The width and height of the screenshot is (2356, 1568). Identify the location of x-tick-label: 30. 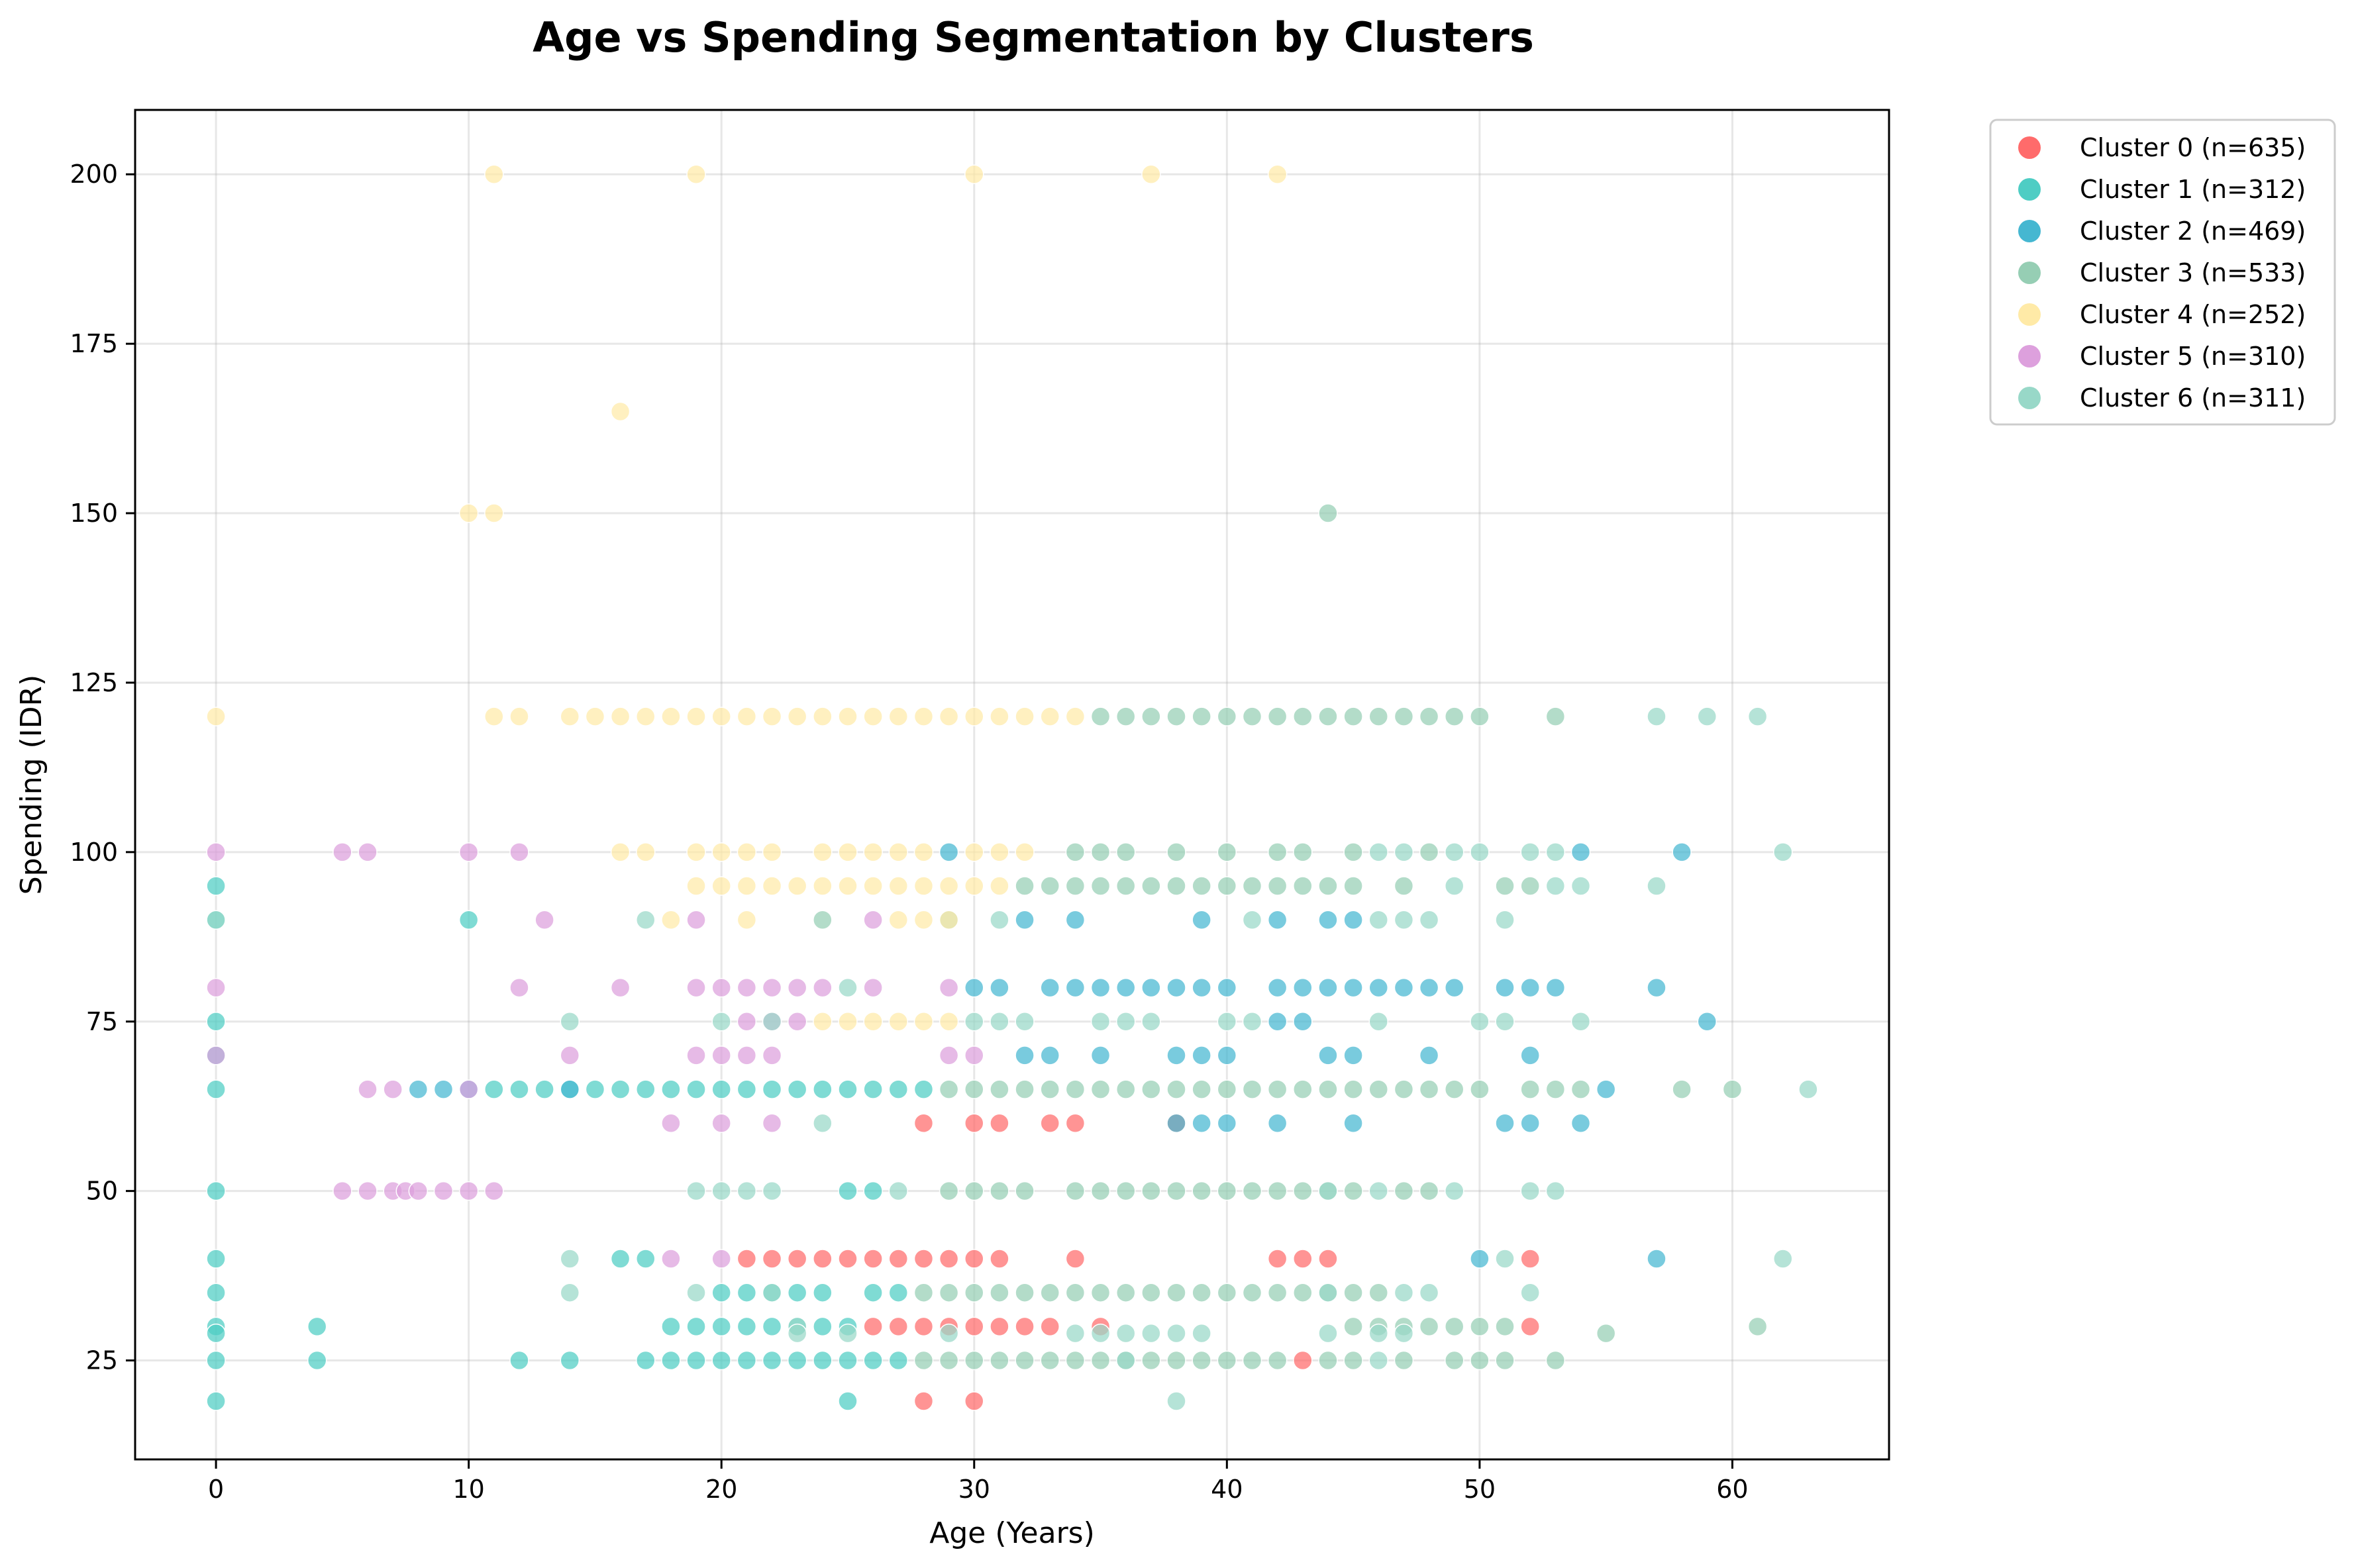
(974, 1489).